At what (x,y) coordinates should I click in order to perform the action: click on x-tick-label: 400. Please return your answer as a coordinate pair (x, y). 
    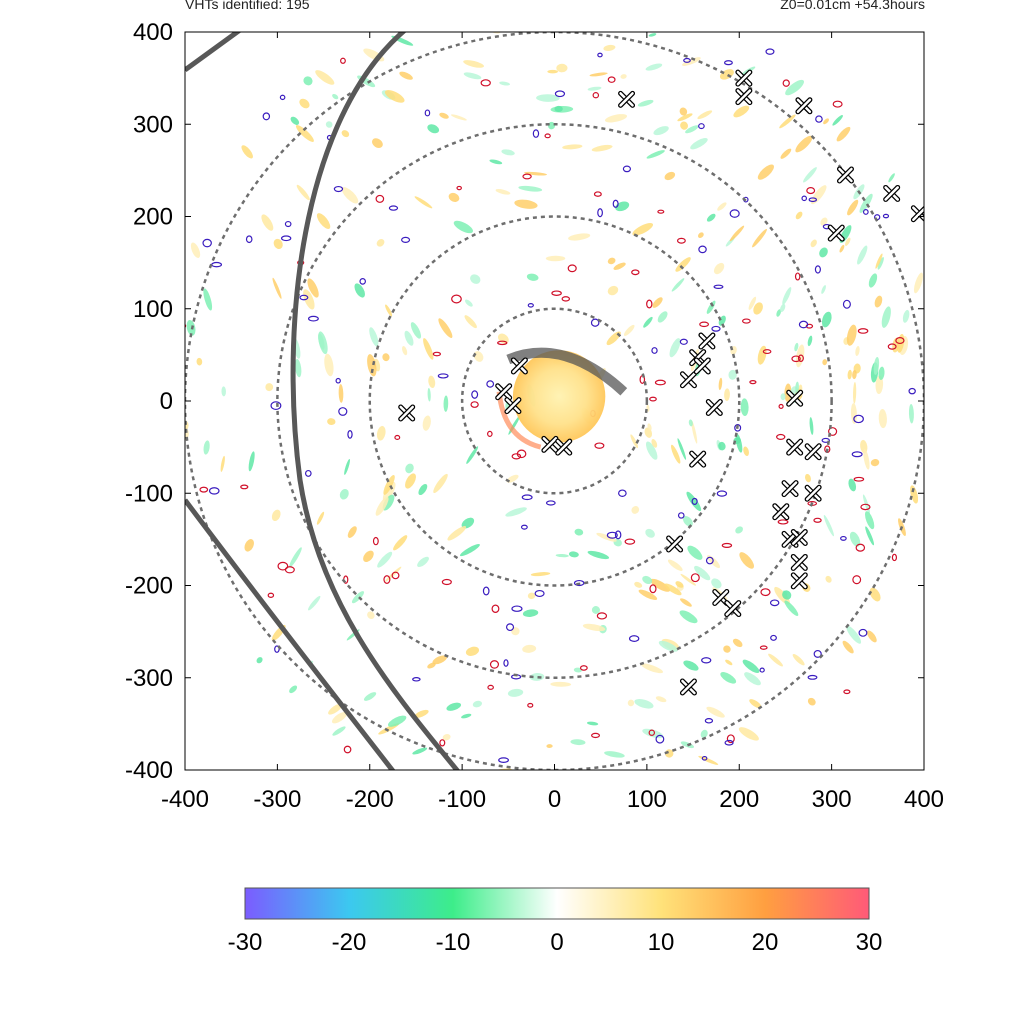
    Looking at the image, I should click on (924, 799).